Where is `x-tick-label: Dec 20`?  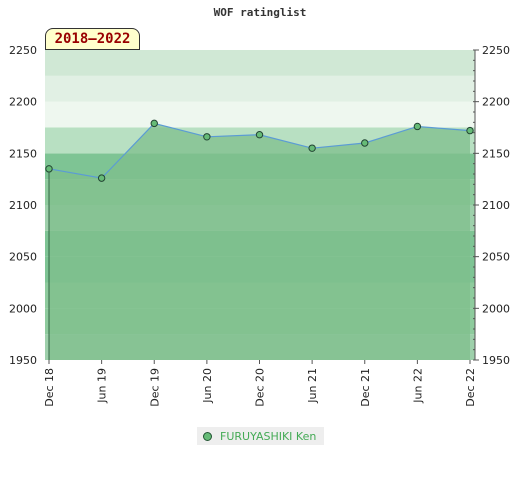
x-tick-label: Dec 20 is located at coordinates (260, 387).